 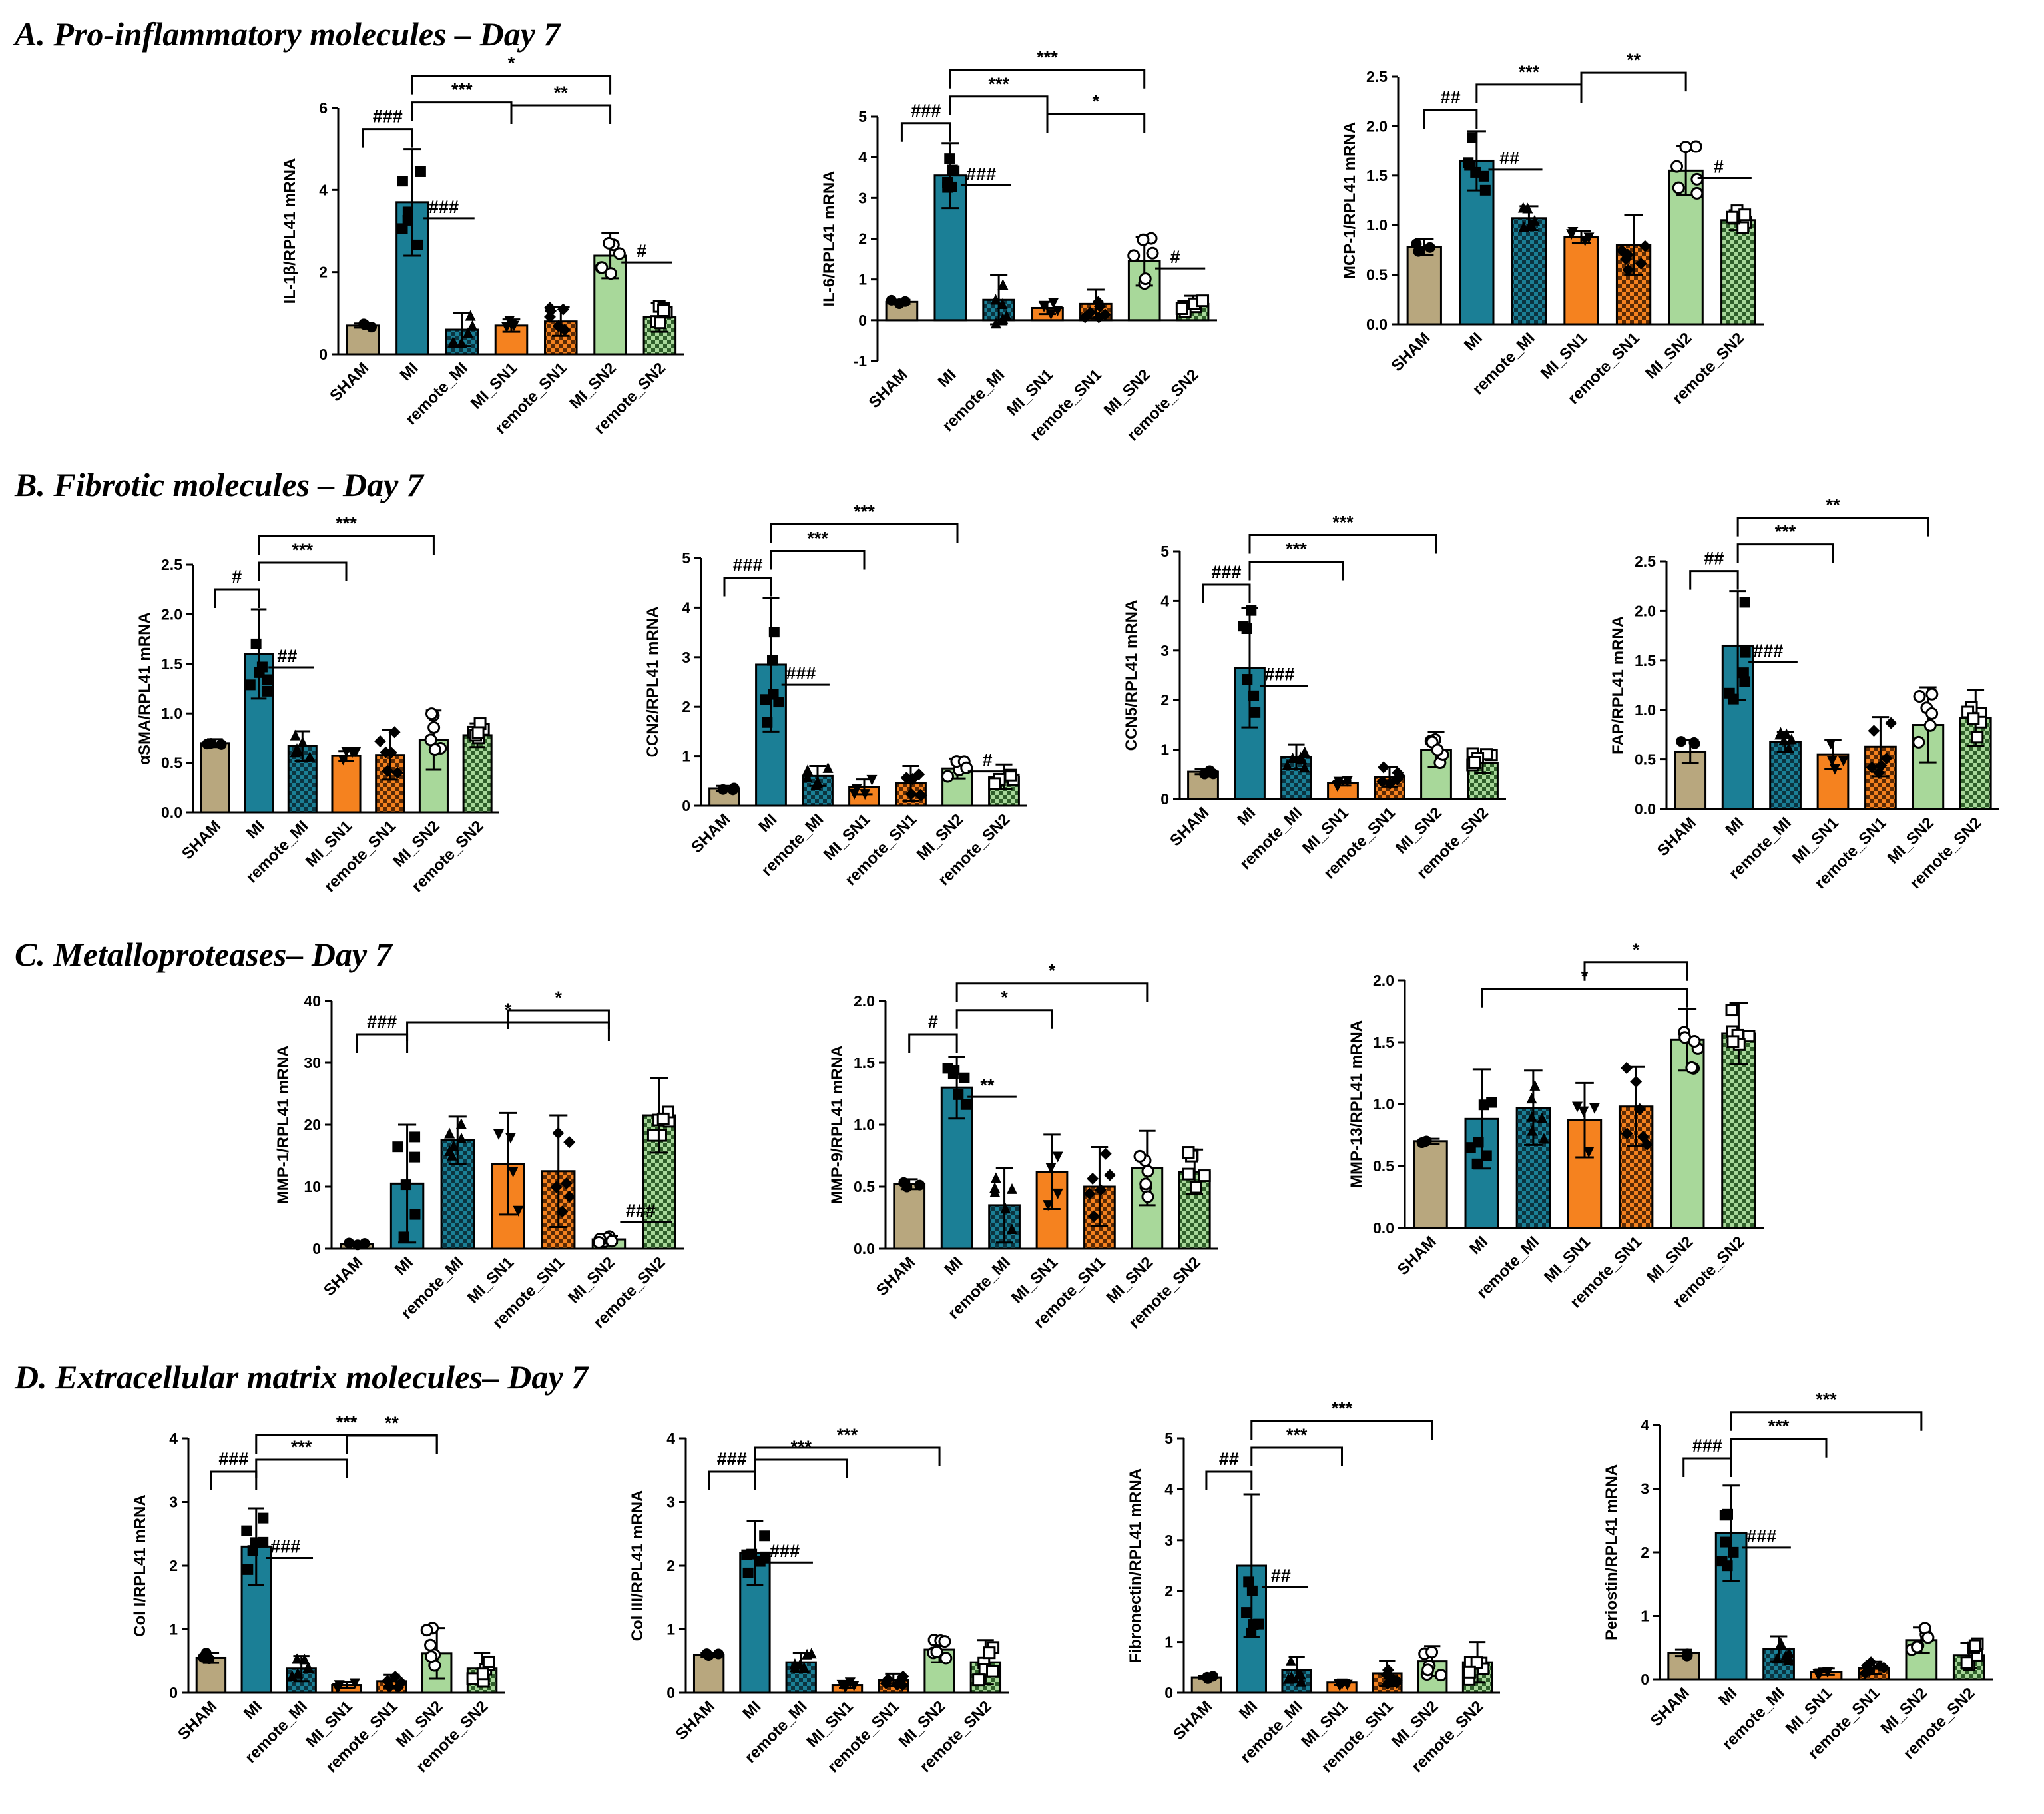 What do you see at coordinates (637, 1566) in the screenshot?
I see `y-axis-label: Col III/RPL41 mRNA` at bounding box center [637, 1566].